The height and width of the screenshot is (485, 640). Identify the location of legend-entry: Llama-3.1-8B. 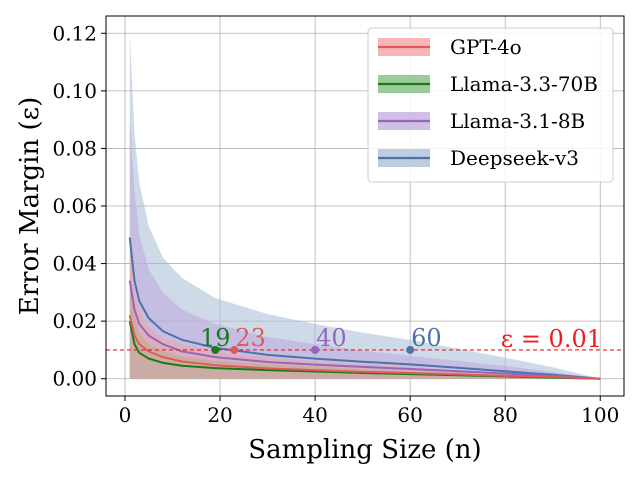
(517, 121).